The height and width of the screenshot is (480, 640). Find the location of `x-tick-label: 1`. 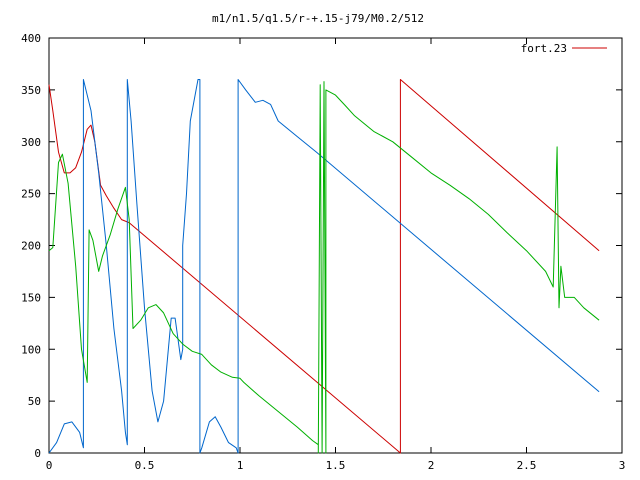

x-tick-label: 1 is located at coordinates (240, 465).